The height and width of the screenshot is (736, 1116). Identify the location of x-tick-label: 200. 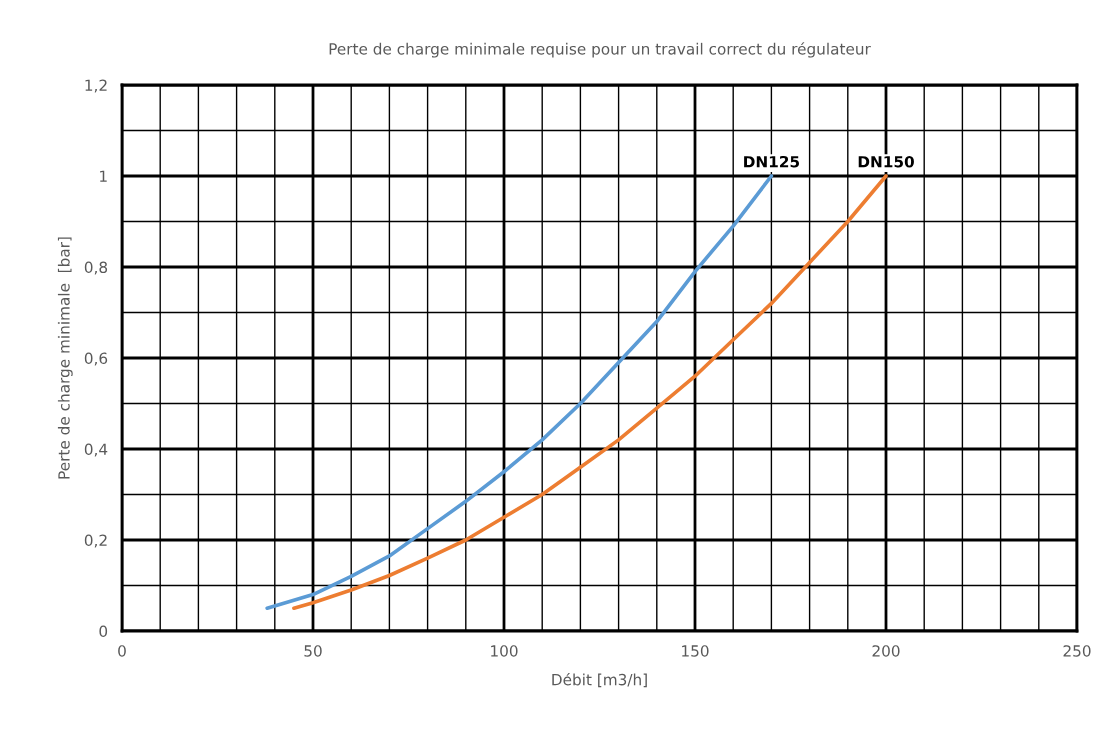
(886, 651).